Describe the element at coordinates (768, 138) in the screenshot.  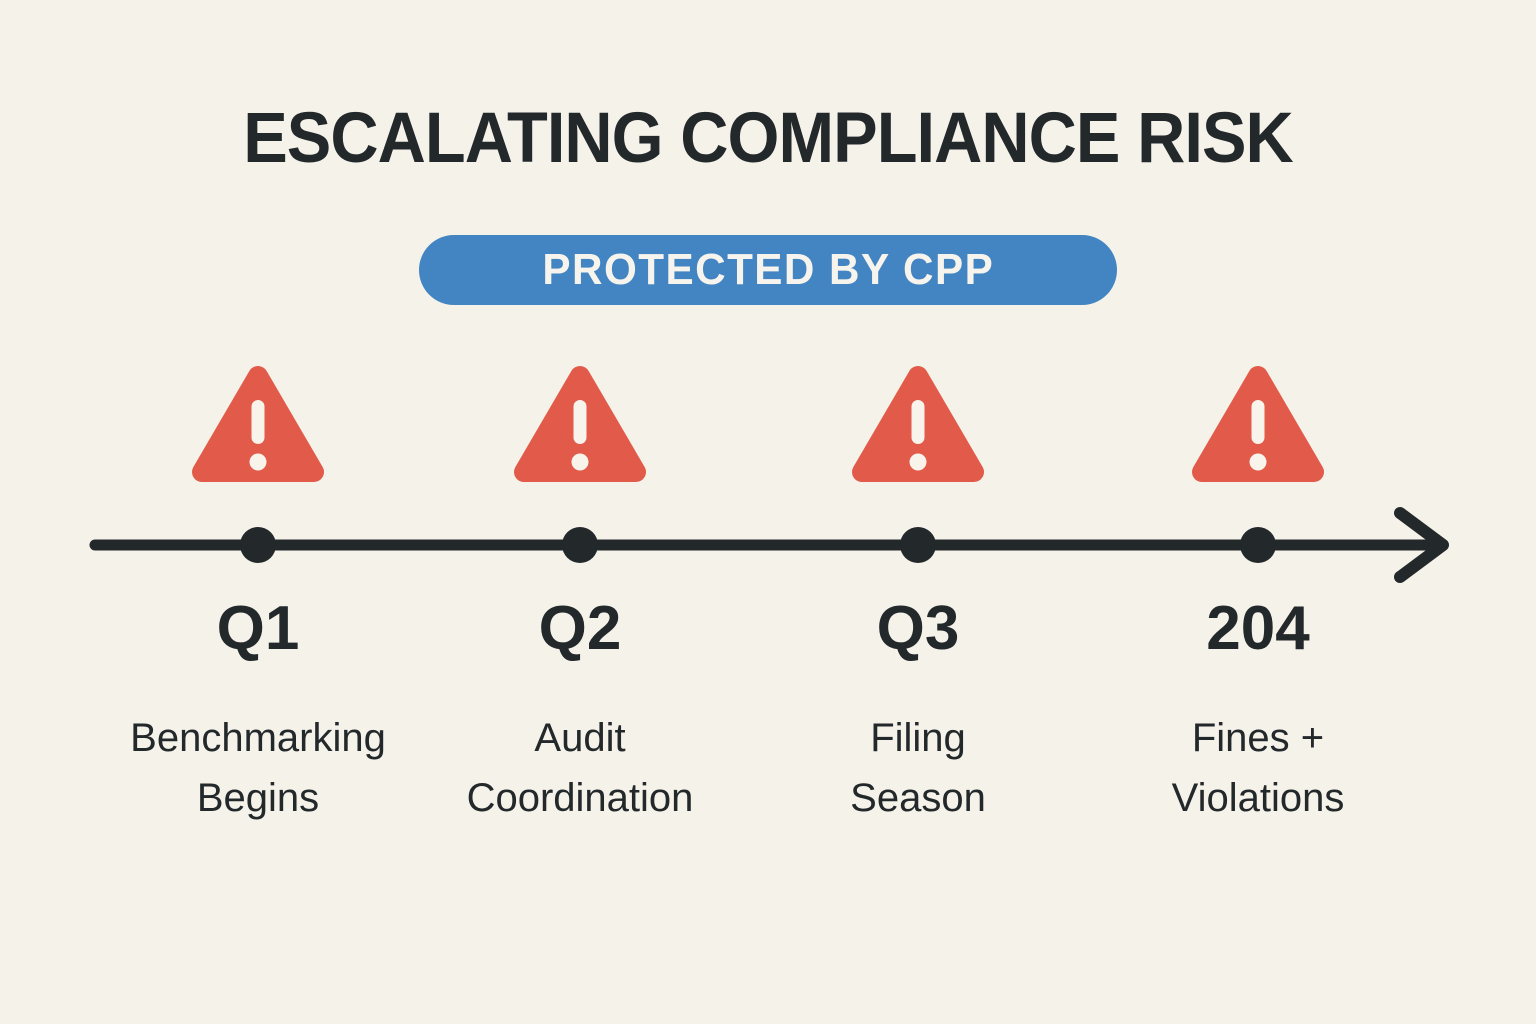
I see `page-title: ESCALATING COMPLIANCE RISK` at that location.